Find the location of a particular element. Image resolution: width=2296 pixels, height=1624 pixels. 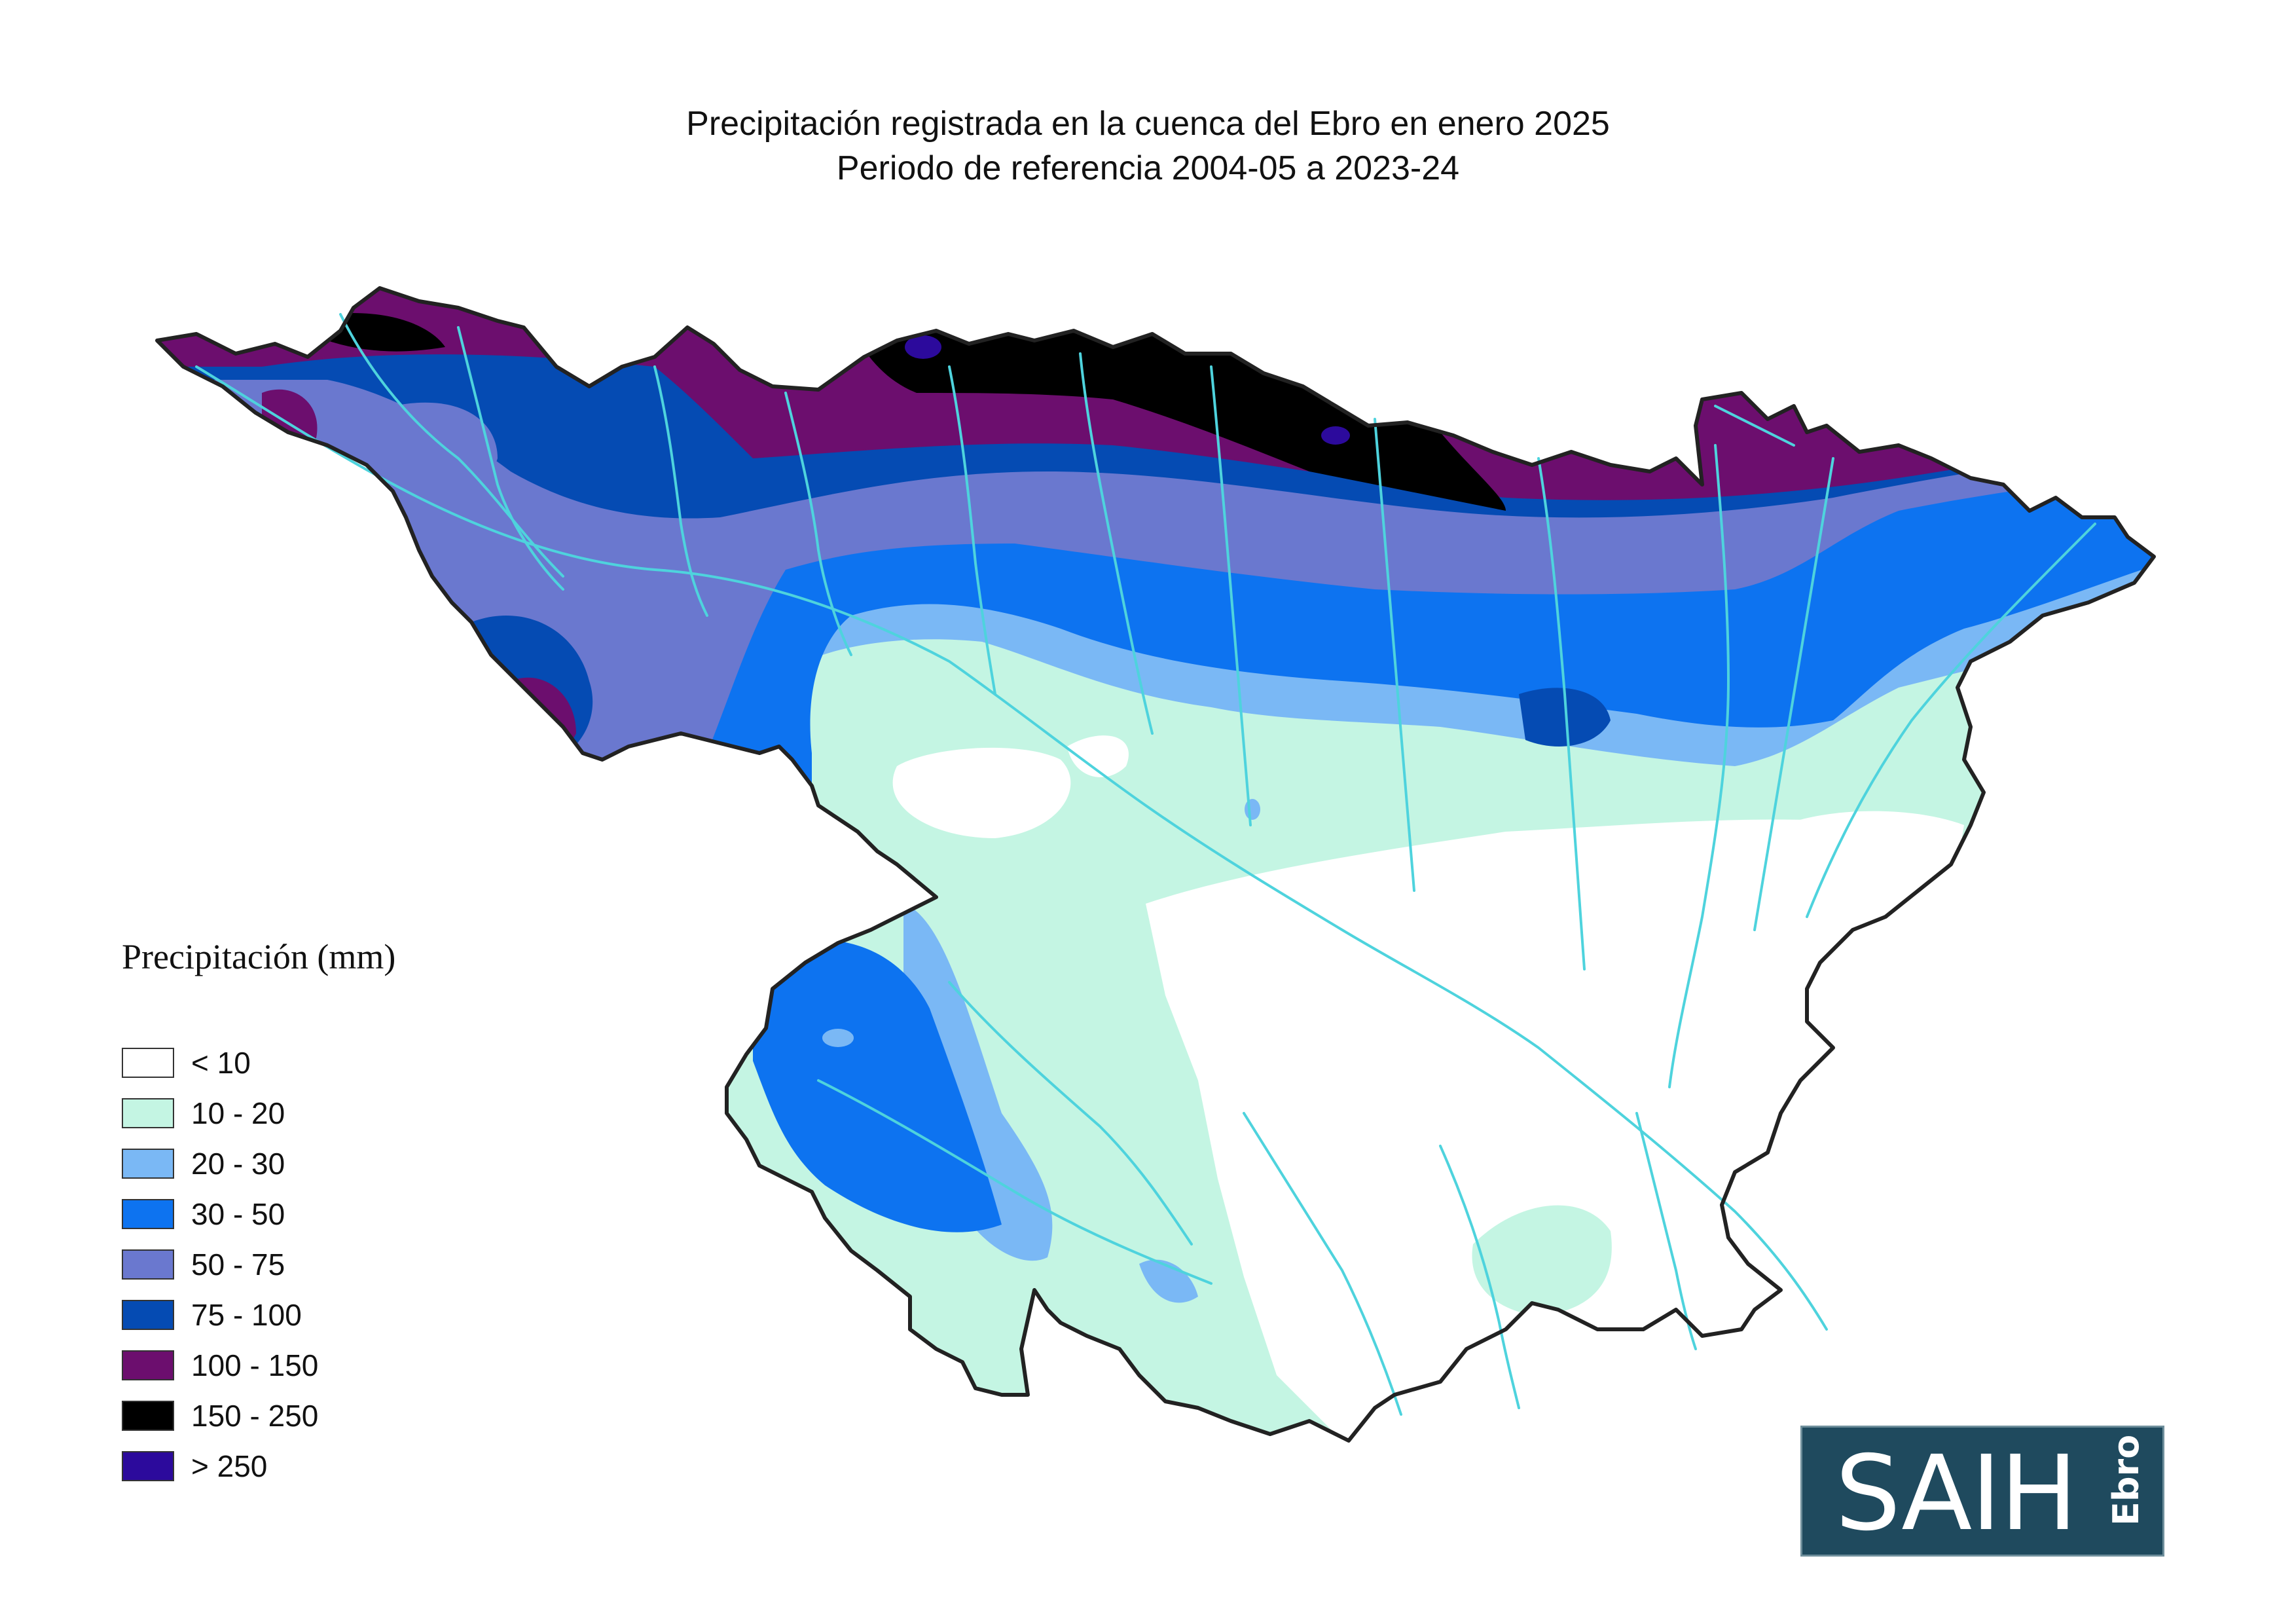

river-matarrana is located at coordinates (1666, 1231).